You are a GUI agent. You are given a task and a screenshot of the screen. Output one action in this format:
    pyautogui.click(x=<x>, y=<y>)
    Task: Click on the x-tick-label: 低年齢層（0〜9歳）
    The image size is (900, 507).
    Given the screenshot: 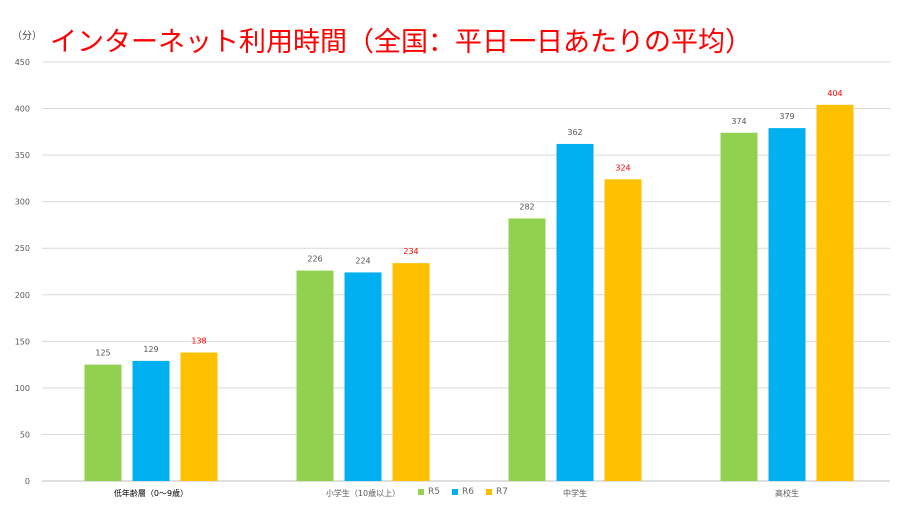 What is the action you would take?
    pyautogui.click(x=151, y=493)
    